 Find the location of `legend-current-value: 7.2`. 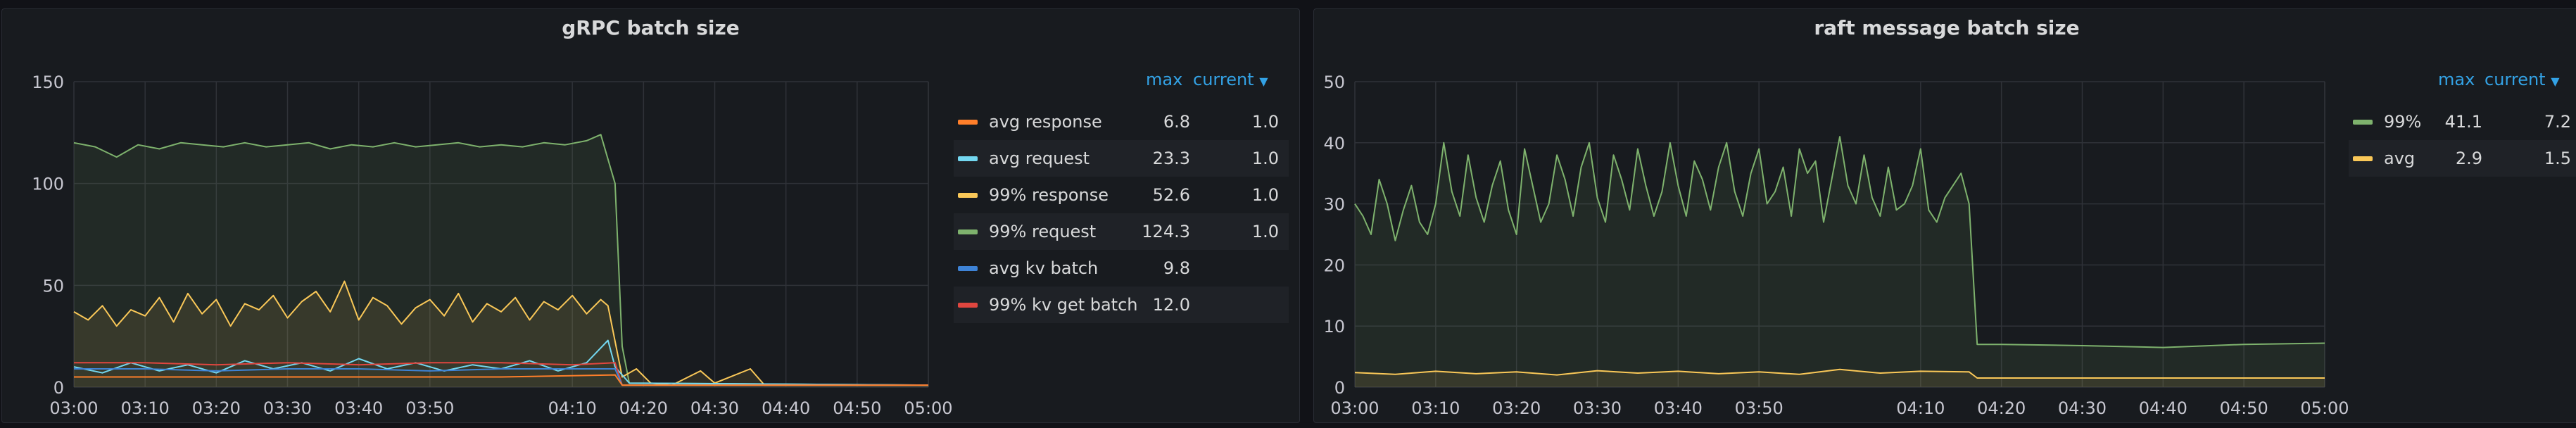

legend-current-value: 7.2 is located at coordinates (2557, 122).